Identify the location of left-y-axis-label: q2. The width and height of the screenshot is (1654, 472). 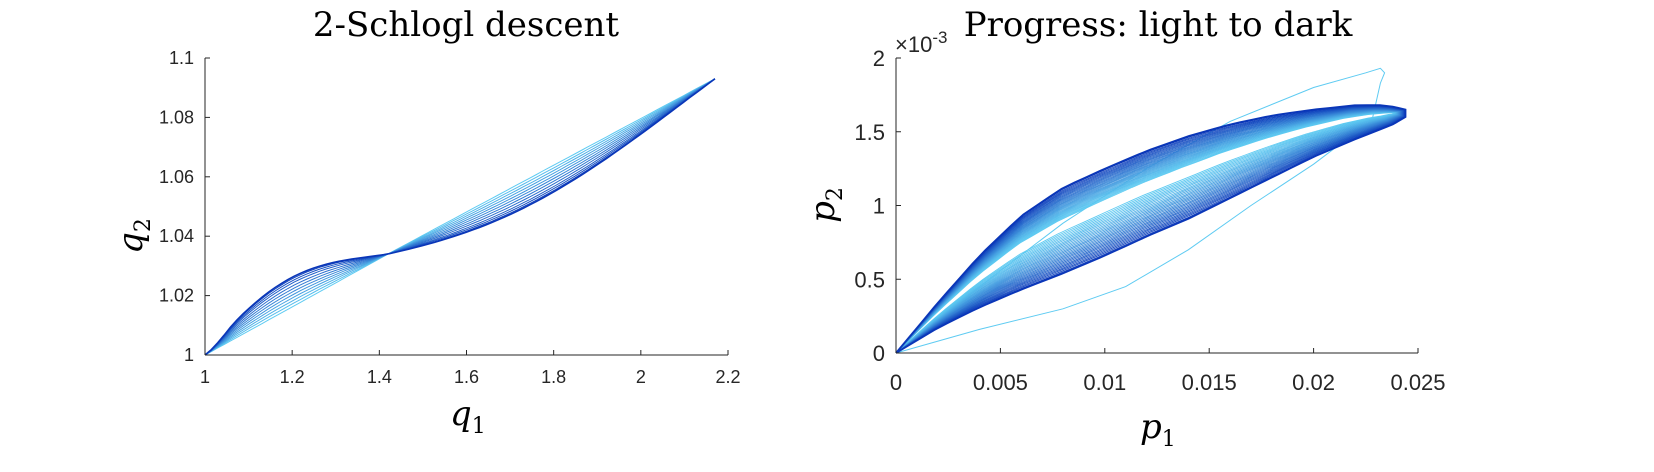
(133, 236).